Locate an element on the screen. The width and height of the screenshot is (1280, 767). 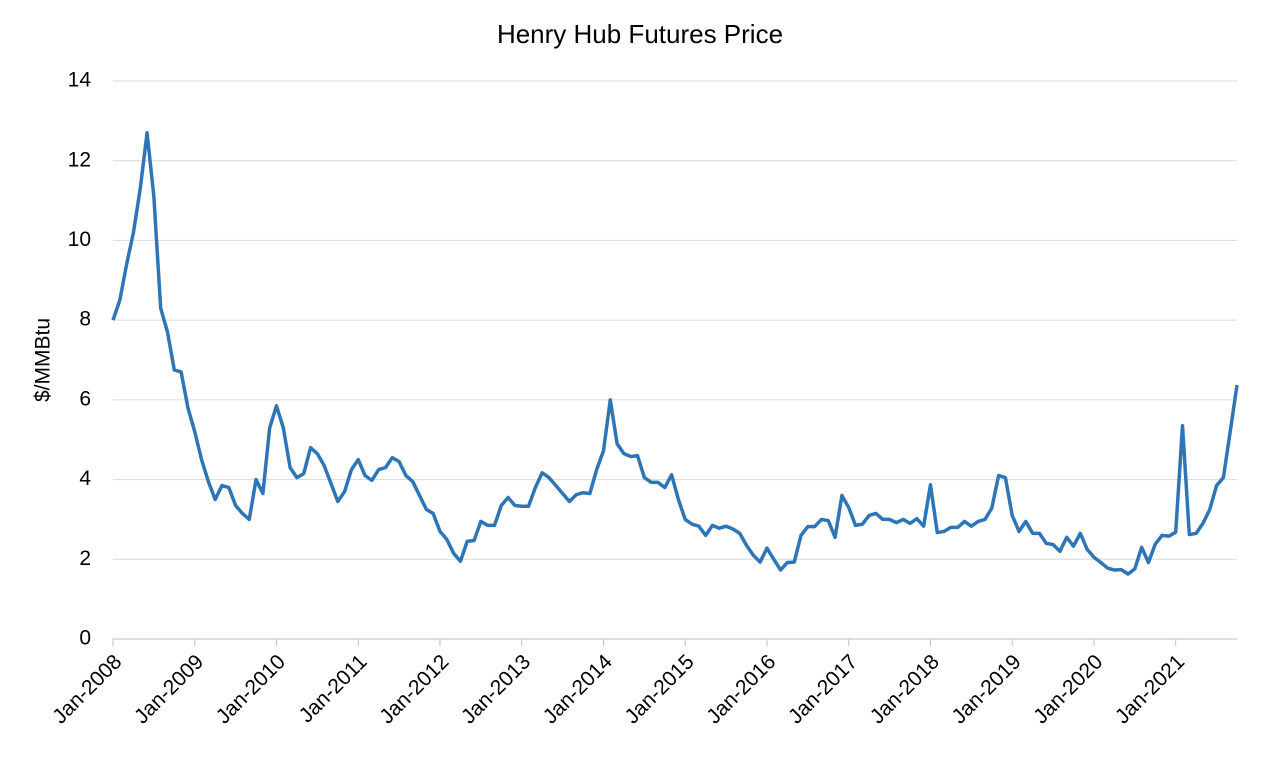
x-tick-label: Jan-2018 is located at coordinates (905, 689).